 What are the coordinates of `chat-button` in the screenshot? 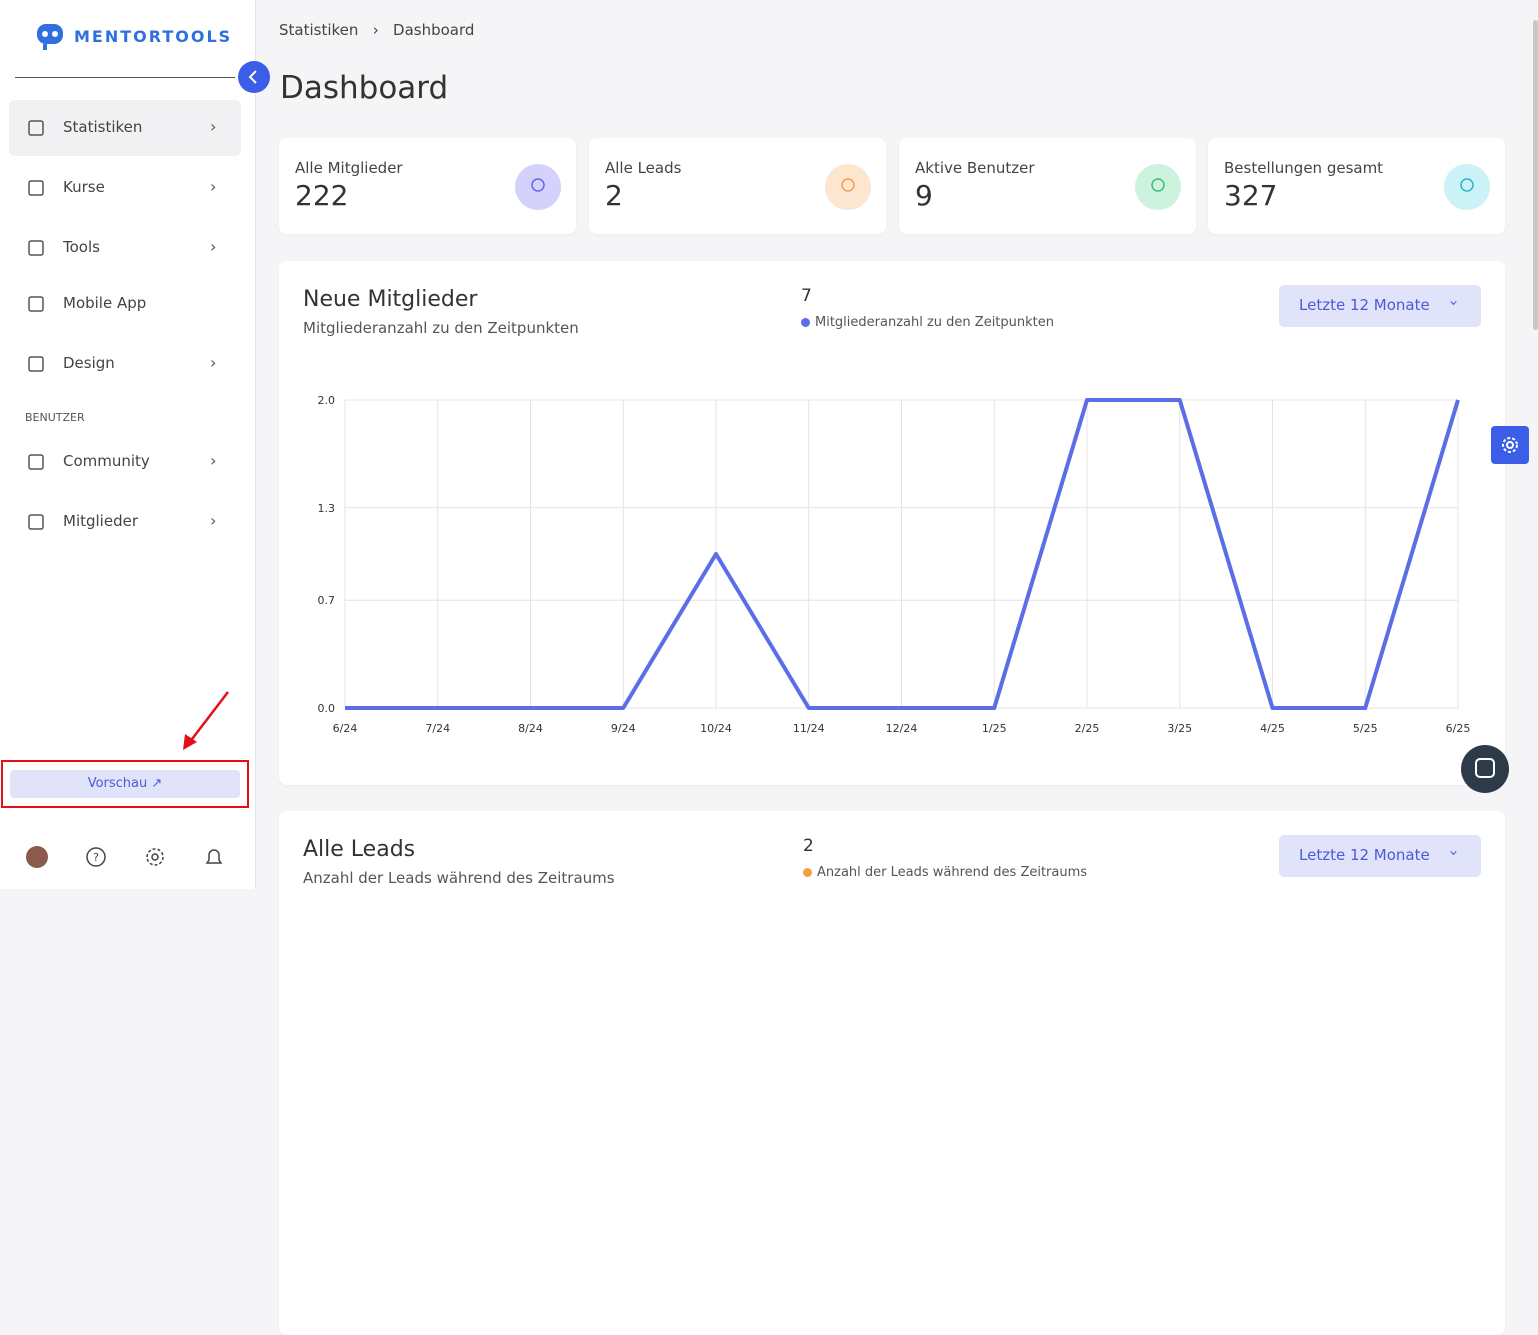 It's located at (1485, 769).